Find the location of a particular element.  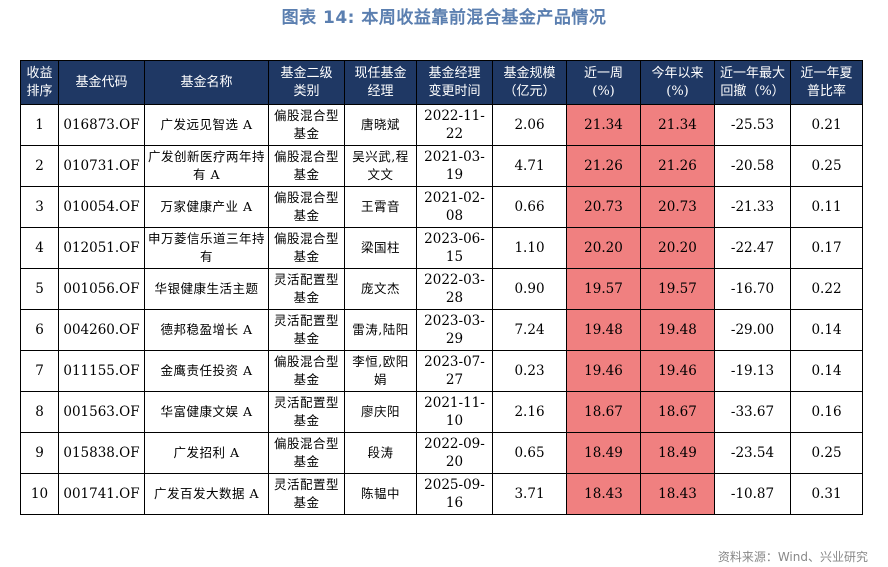

cell-rank: 3 is located at coordinates (39, 207).